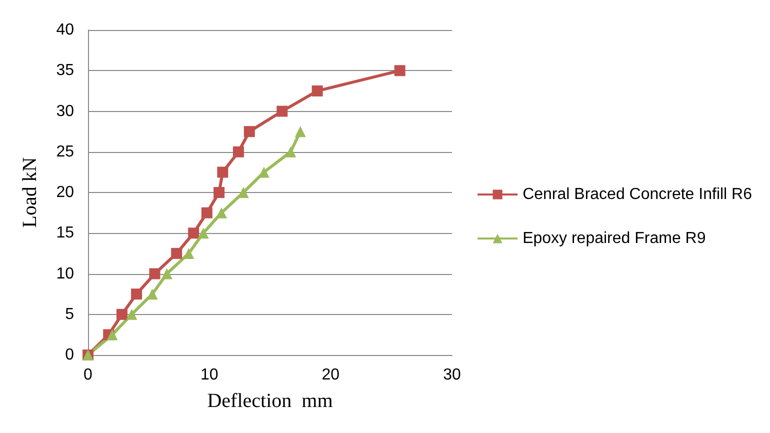 Image resolution: width=770 pixels, height=433 pixels. What do you see at coordinates (270, 401) in the screenshot?
I see `x-axis-title: Deflection mm` at bounding box center [270, 401].